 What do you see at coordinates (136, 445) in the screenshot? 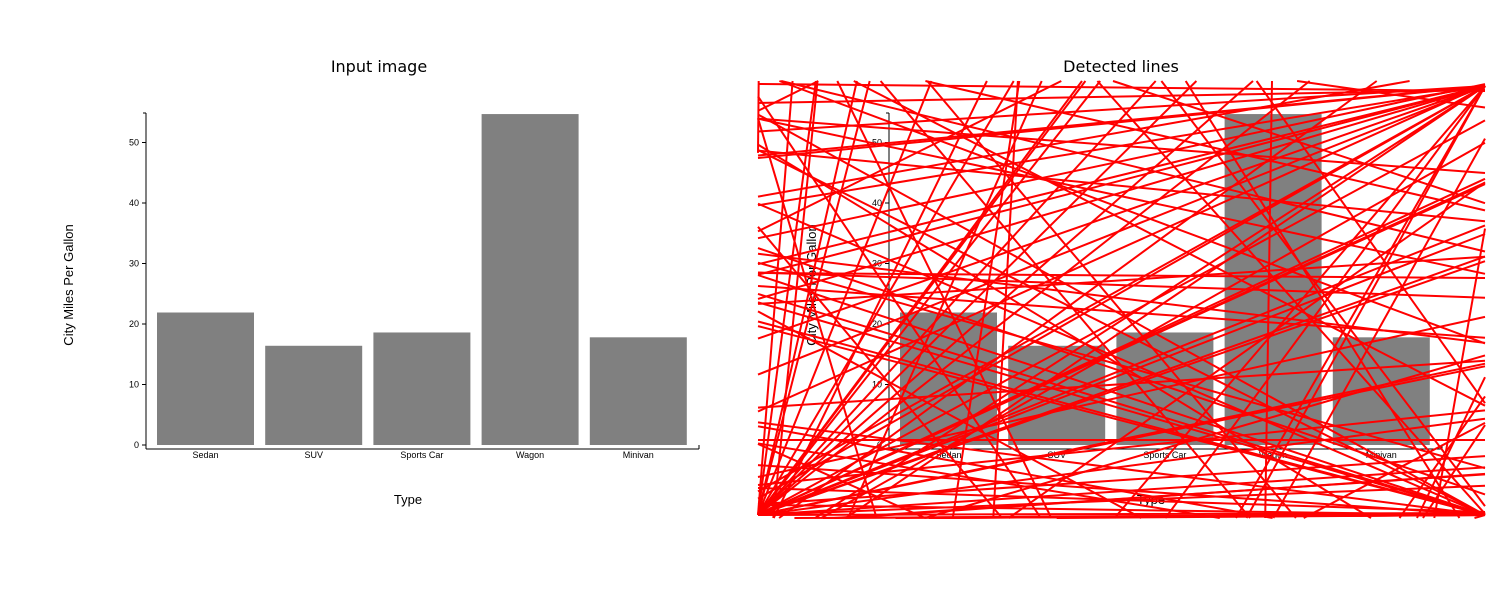
I see `left-y-tick-label: 0` at bounding box center [136, 445].